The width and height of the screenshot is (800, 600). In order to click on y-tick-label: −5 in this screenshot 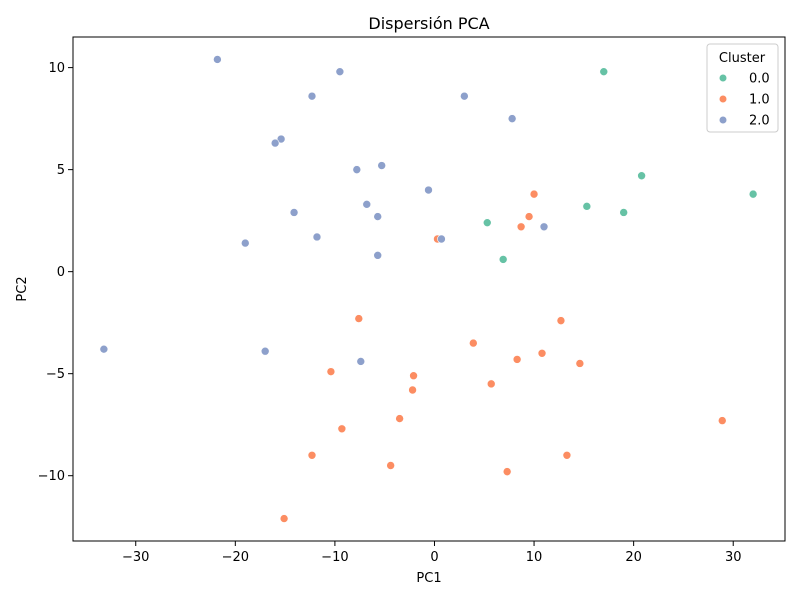, I will do `click(55, 374)`.